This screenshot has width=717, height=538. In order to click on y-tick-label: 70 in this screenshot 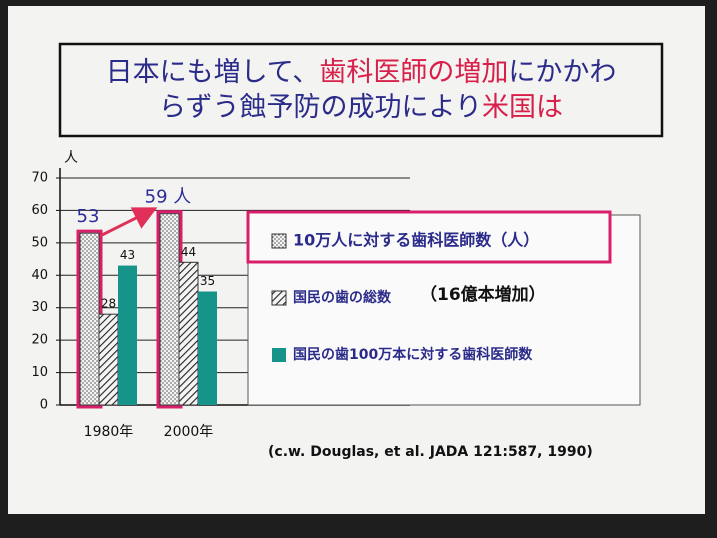, I will do `click(39, 178)`.